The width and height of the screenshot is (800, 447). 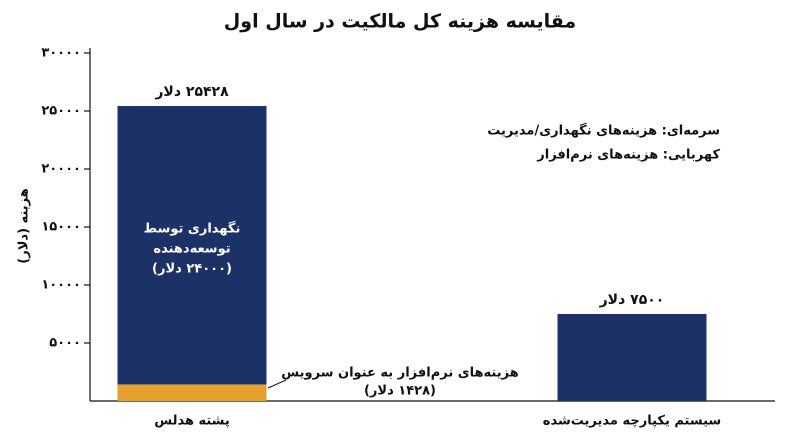 What do you see at coordinates (61, 285) in the screenshot?
I see `y-tick-label: ۱۰۰۰۰` at bounding box center [61, 285].